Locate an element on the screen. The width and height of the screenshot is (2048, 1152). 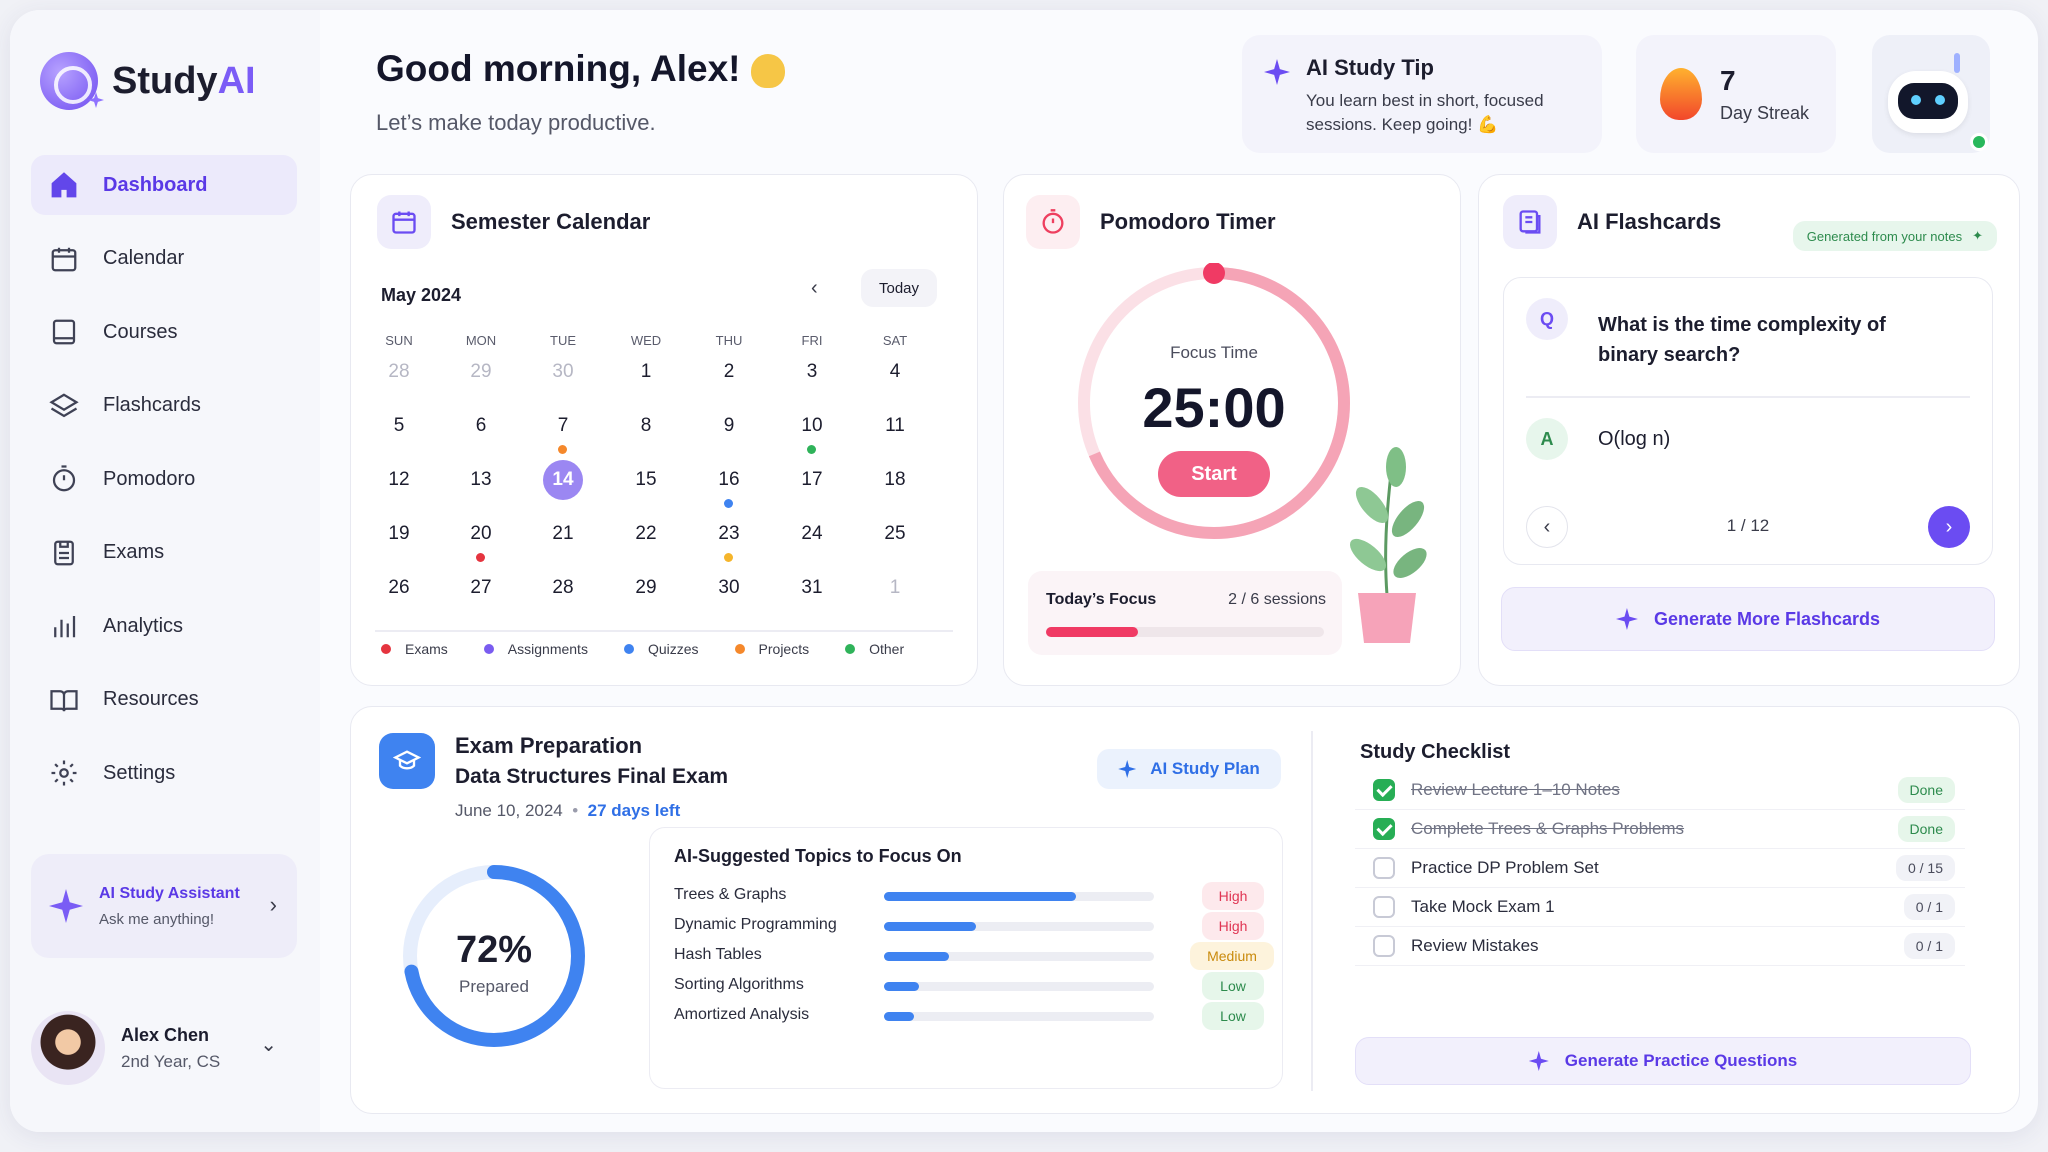
calendar-day: 12 is located at coordinates (399, 479).